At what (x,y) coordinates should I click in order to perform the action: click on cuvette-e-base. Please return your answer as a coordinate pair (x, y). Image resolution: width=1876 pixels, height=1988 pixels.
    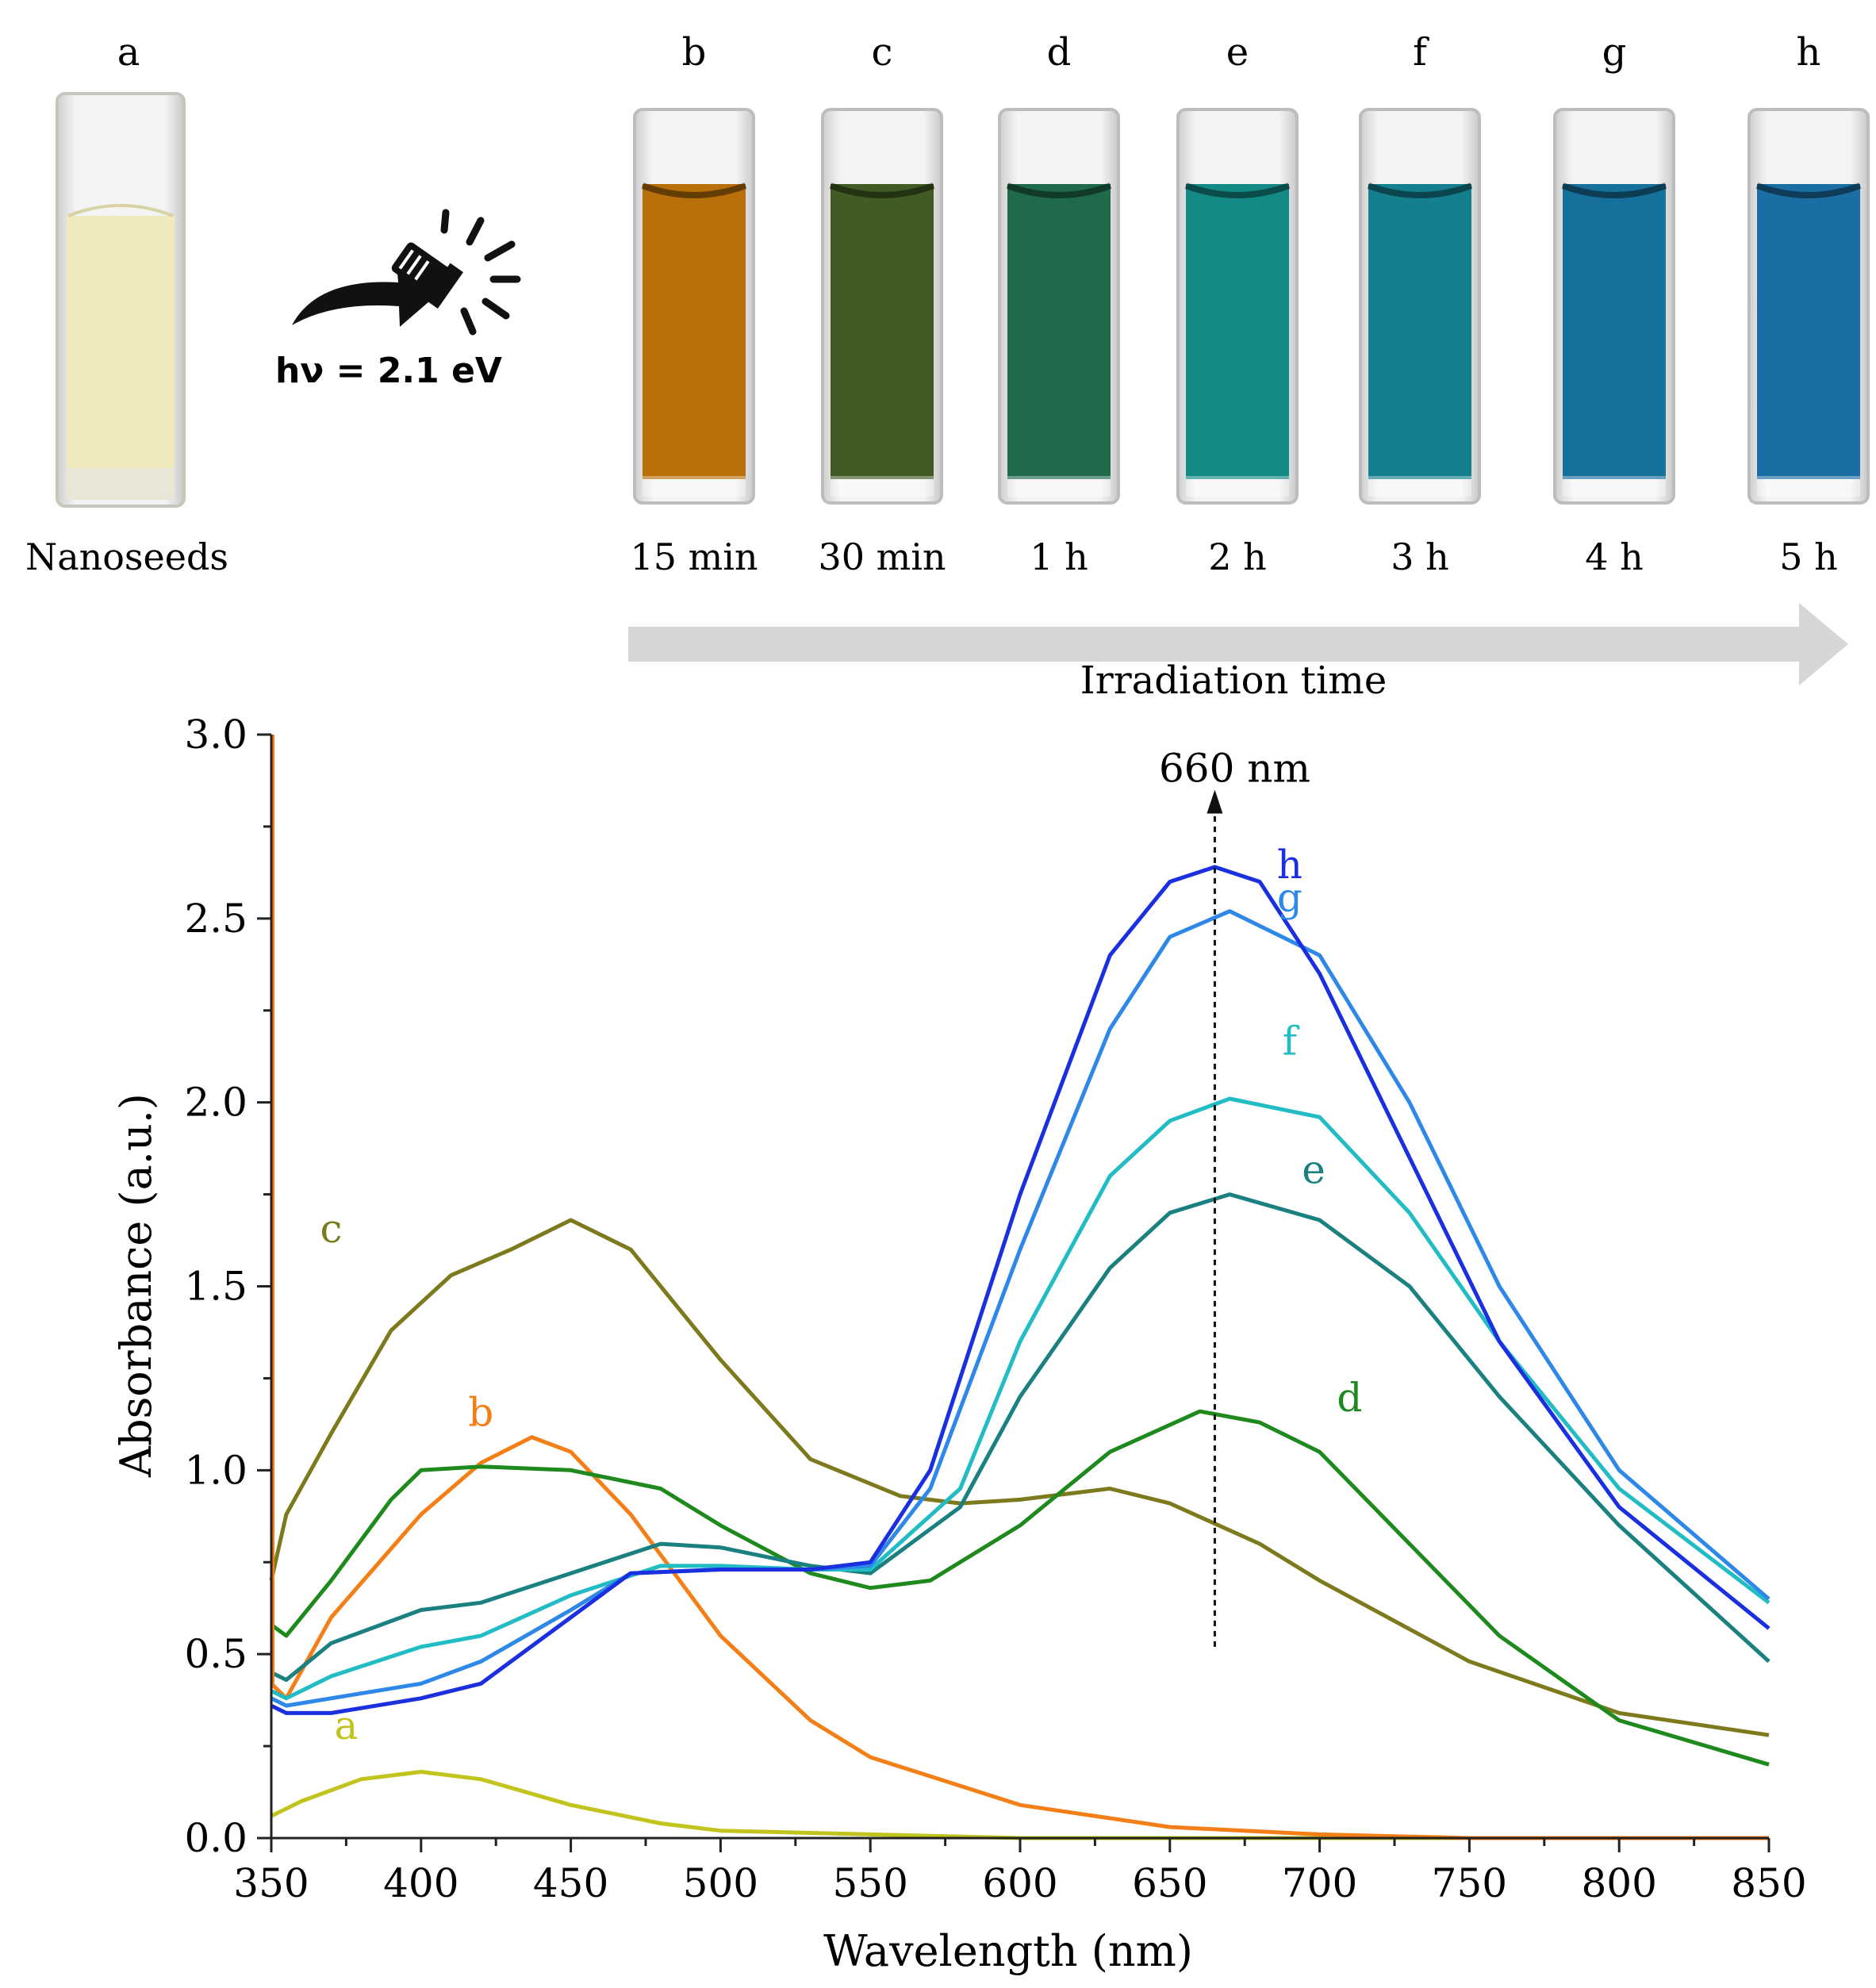
    Looking at the image, I should click on (1237, 487).